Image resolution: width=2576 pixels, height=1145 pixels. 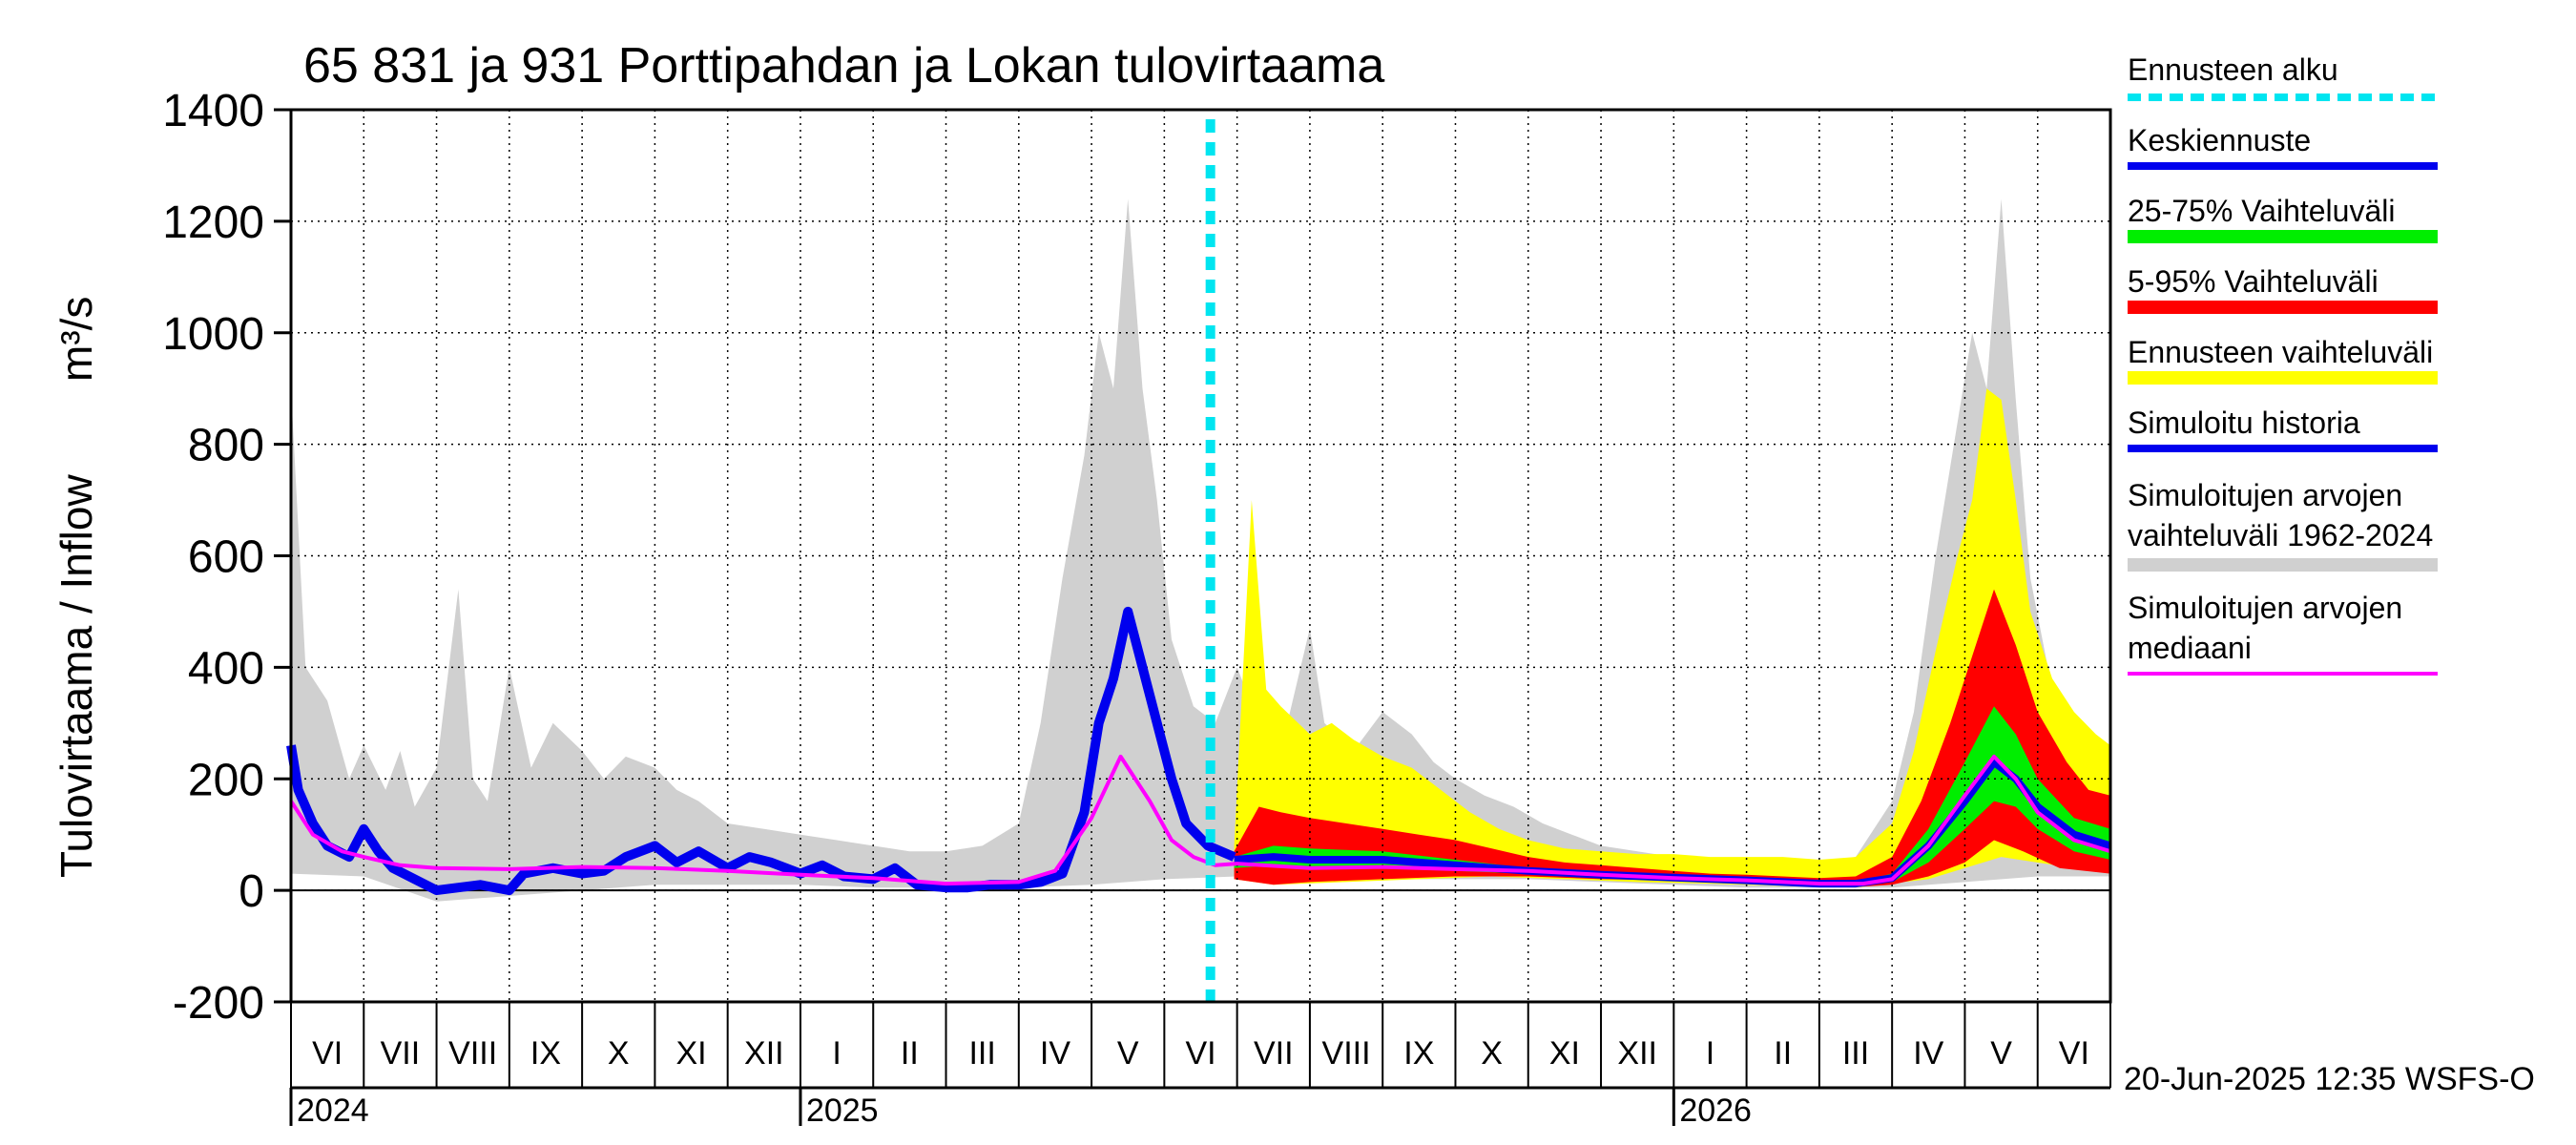 I want to click on legend-label-1: Keskiennuste, so click(x=2219, y=140).